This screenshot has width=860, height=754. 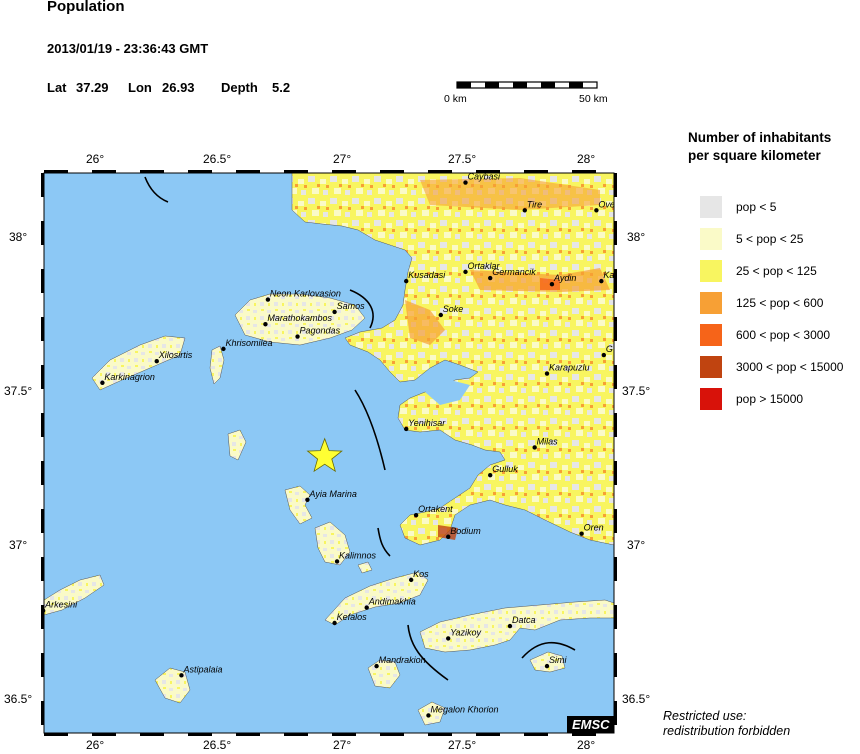 What do you see at coordinates (760, 137) in the screenshot?
I see `legend-title-line1: Number of inhabitants` at bounding box center [760, 137].